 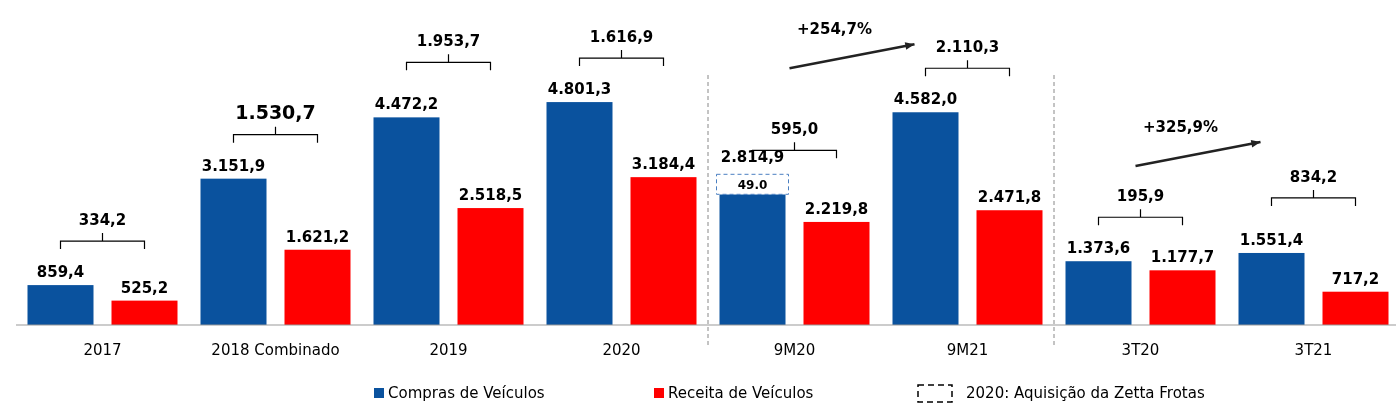 What do you see at coordinates (621, 37) in the screenshot?
I see `annotation: 1.616,9` at bounding box center [621, 37].